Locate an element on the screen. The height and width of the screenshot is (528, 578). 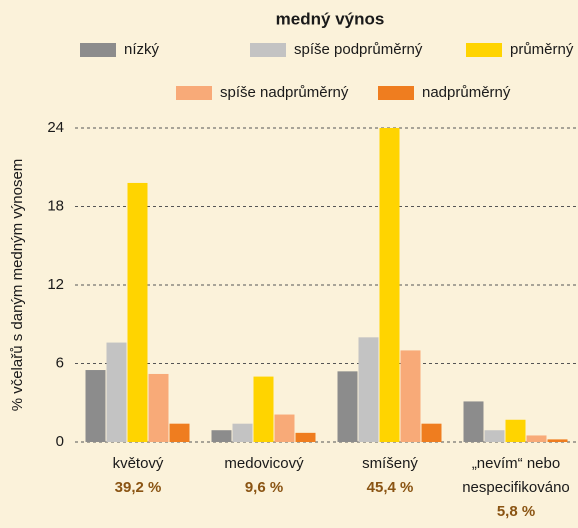
y-axis-label: % včelařů s daným medným výnosem is located at coordinates (17, 285).